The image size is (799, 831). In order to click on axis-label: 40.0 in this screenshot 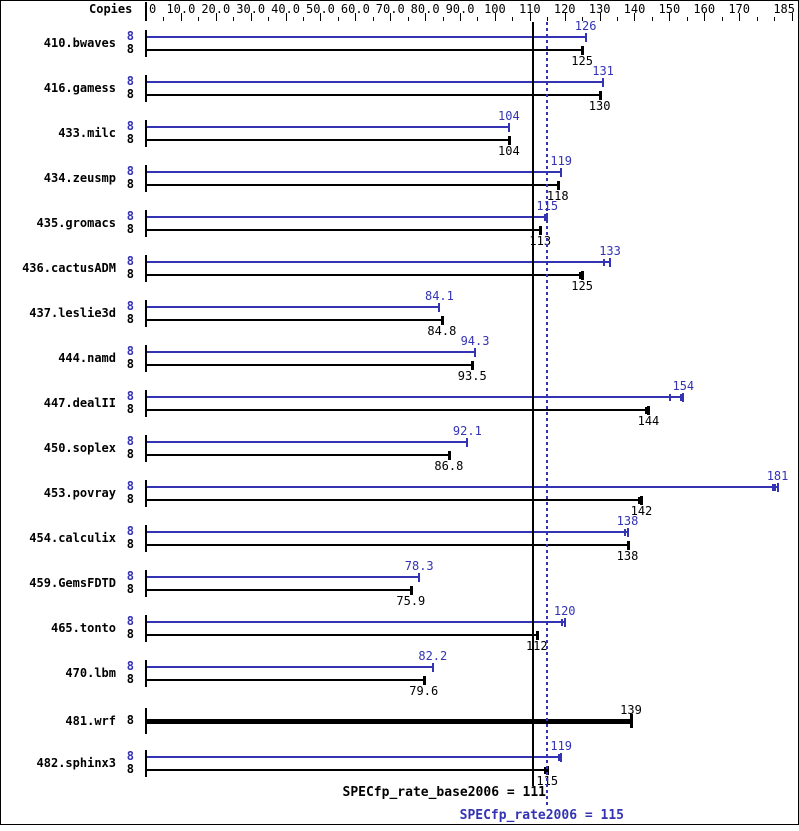, I will do `click(286, 9)`.